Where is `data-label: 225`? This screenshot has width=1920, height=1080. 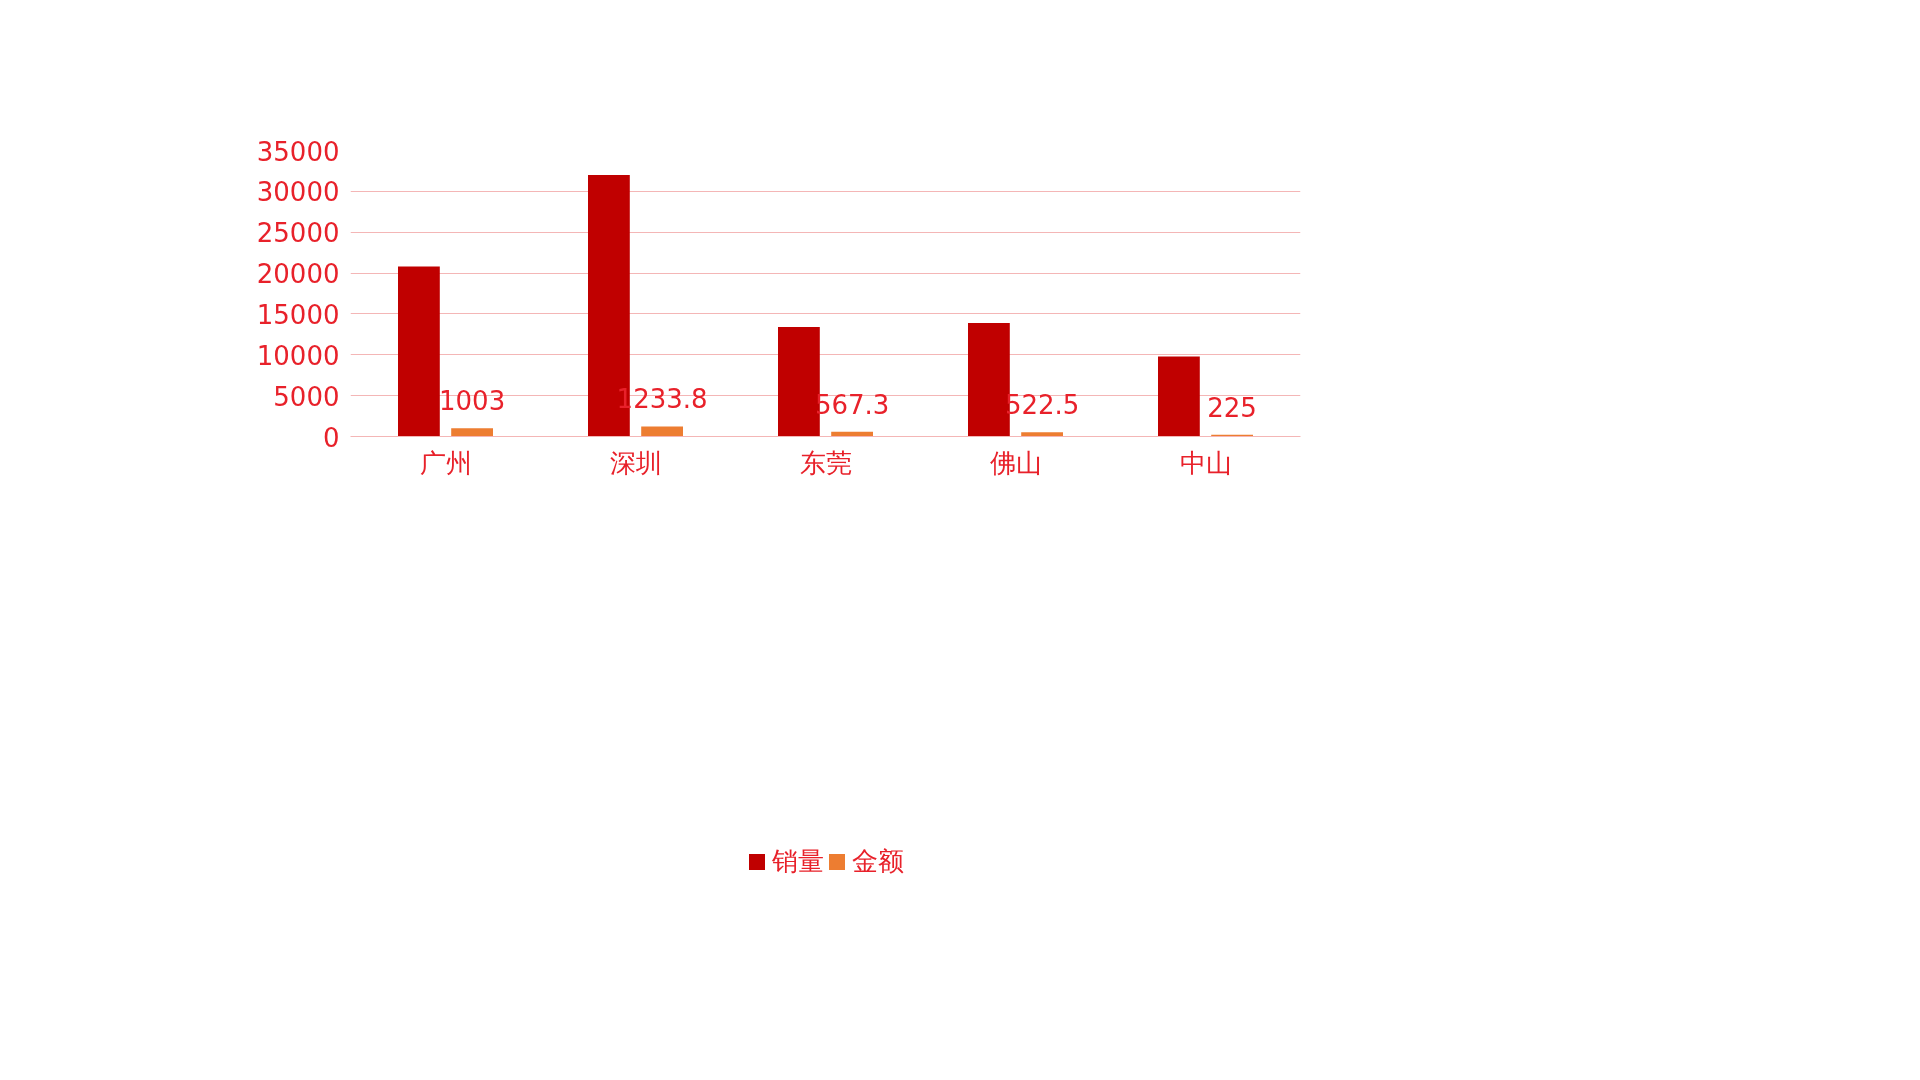
data-label: 225 is located at coordinates (1232, 407).